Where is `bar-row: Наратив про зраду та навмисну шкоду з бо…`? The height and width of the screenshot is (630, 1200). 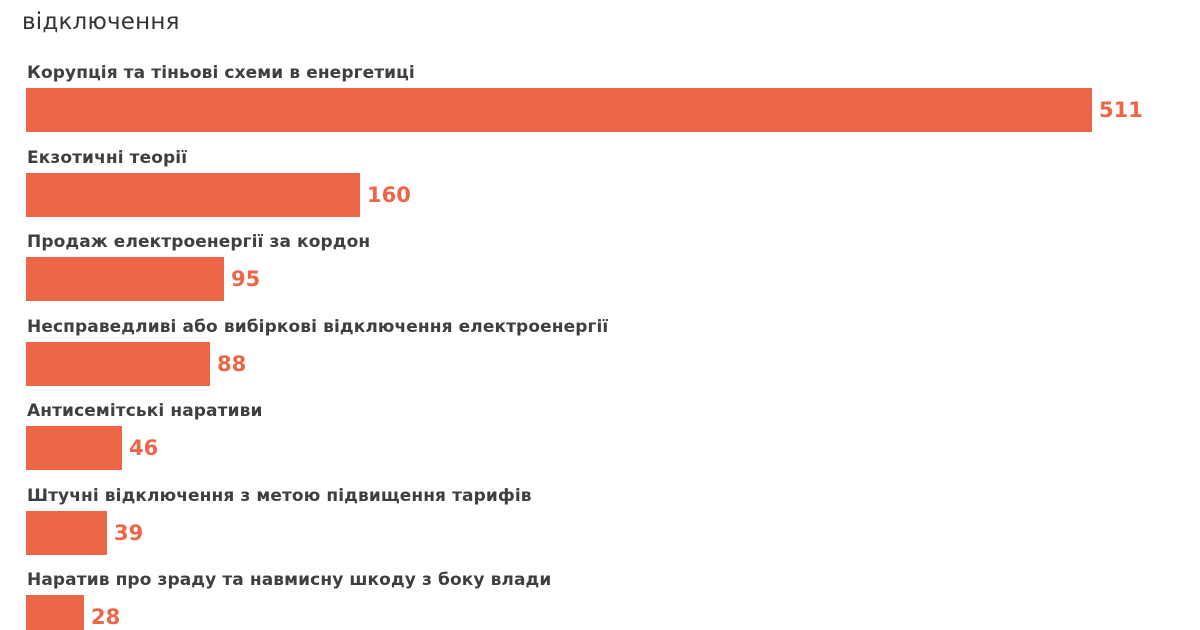
bar-row: Наратив про зраду та навмисну шкоду з бо… is located at coordinates (606, 598).